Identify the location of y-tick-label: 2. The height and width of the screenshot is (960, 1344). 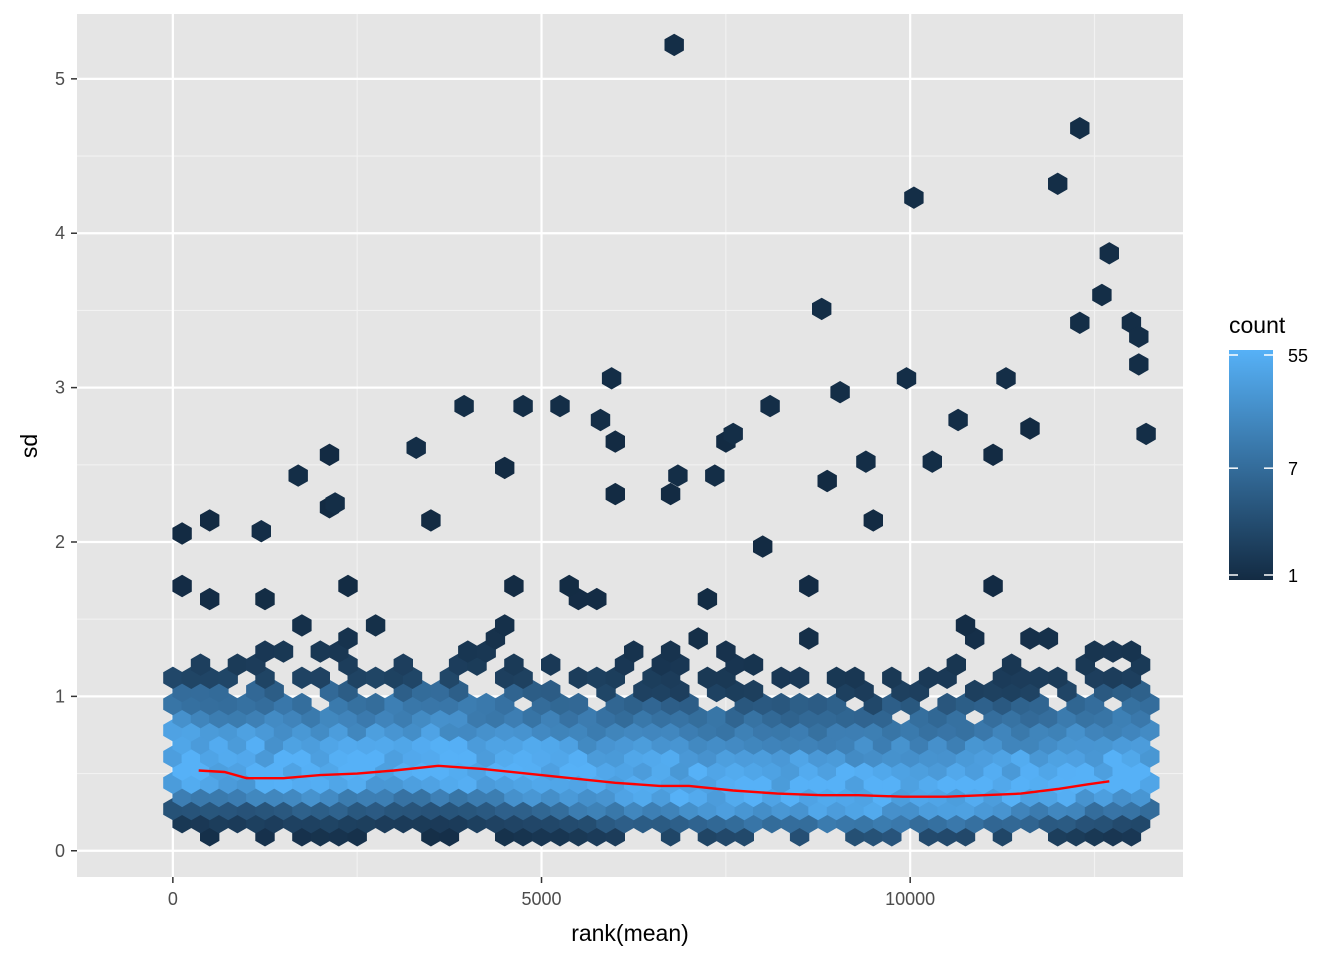
(60, 542).